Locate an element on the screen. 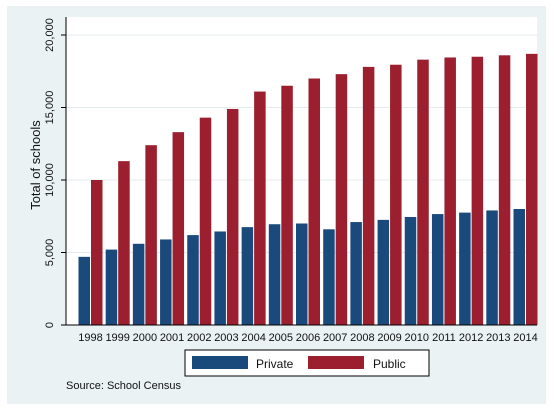 The image size is (554, 410). y-tick-label: 0 is located at coordinates (50, 325).